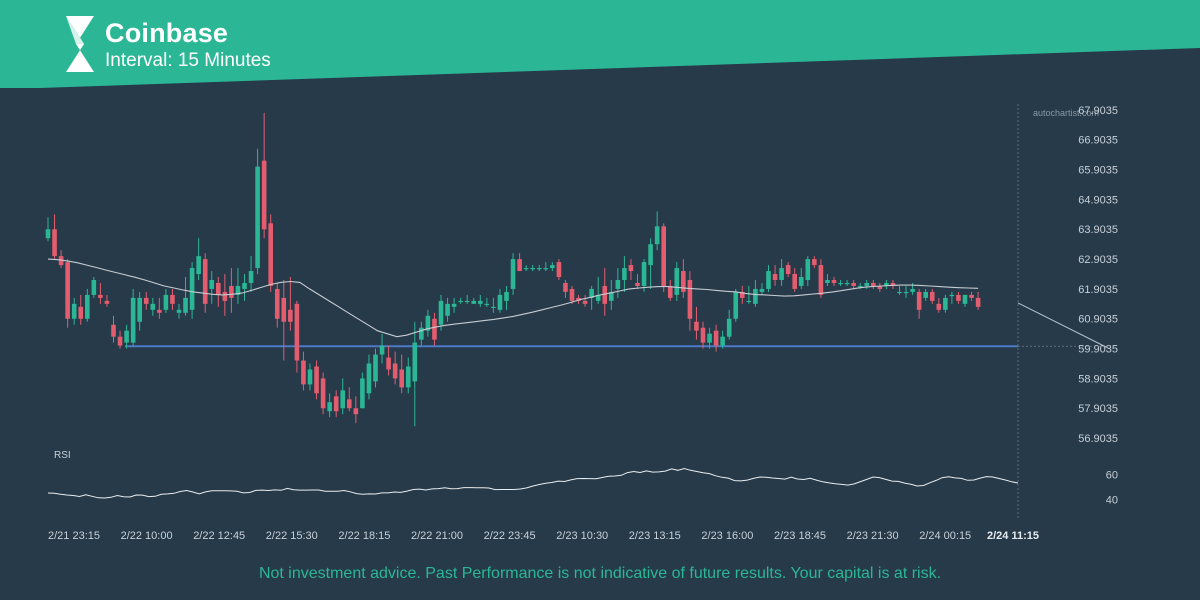 The height and width of the screenshot is (600, 1200). I want to click on page-title: Coinbase, so click(167, 33).